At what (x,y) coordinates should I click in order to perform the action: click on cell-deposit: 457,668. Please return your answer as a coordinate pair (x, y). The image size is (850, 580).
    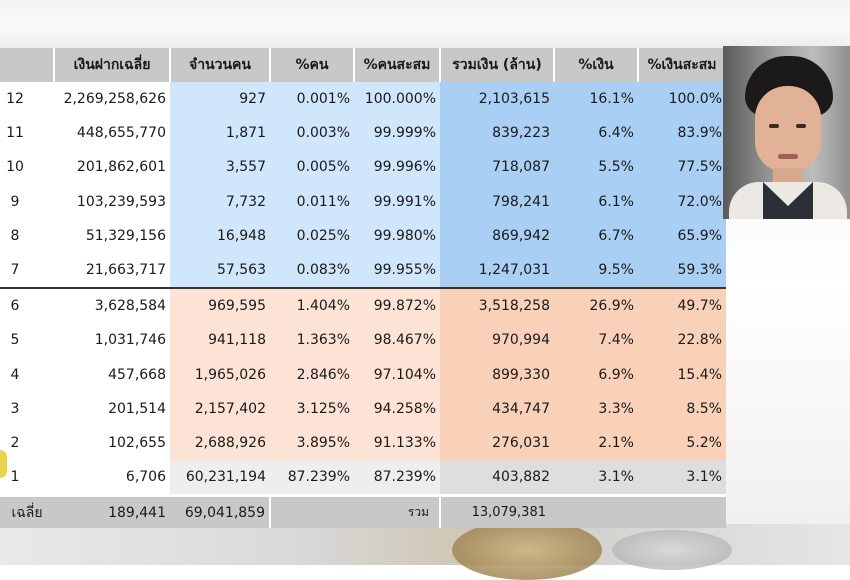
    Looking at the image, I should click on (112, 374).